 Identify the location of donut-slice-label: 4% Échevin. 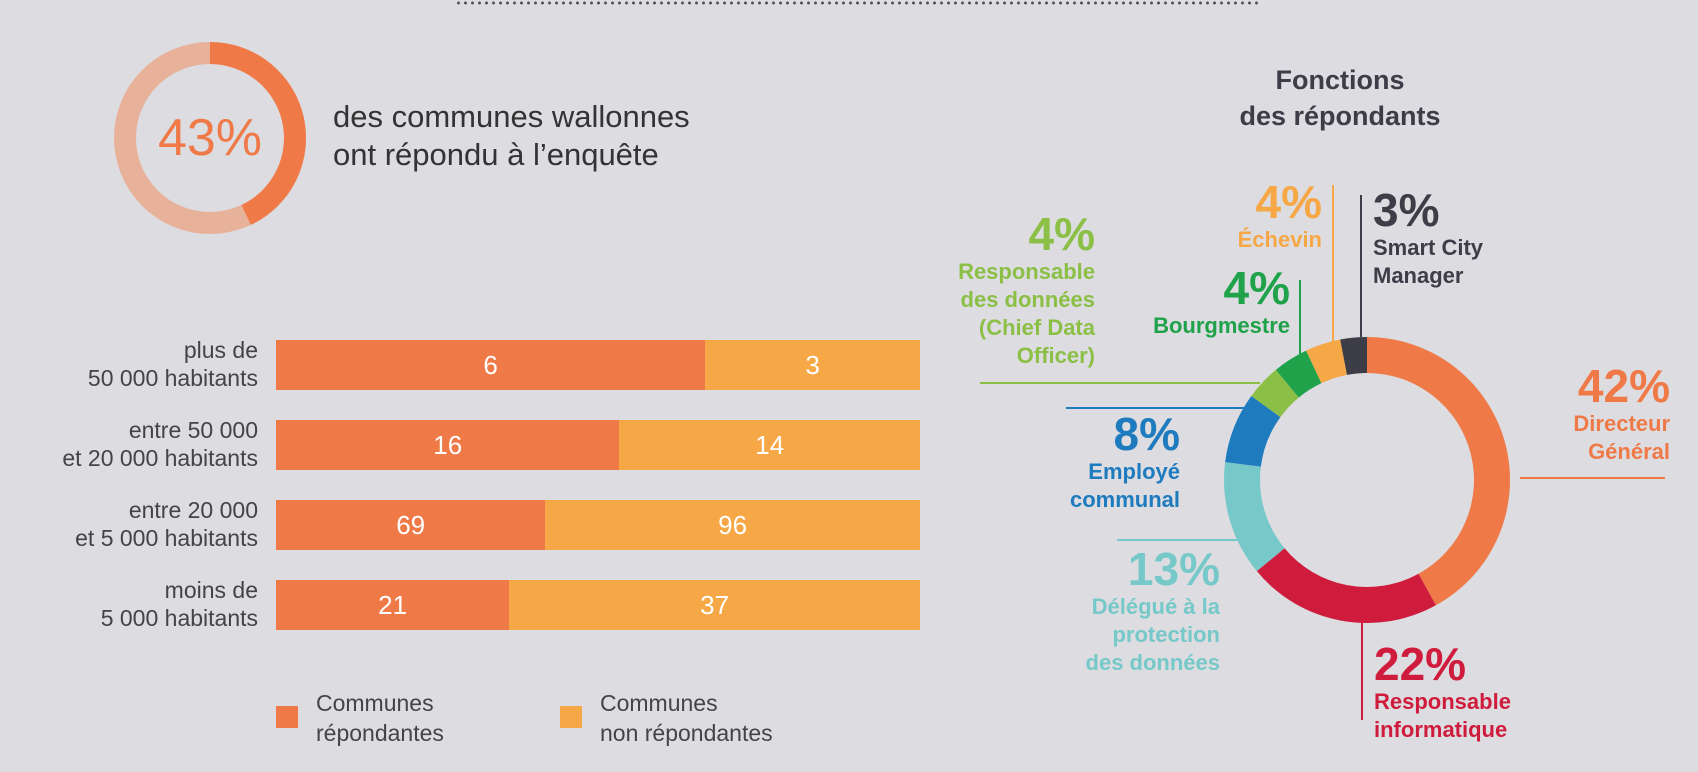
(1236, 216).